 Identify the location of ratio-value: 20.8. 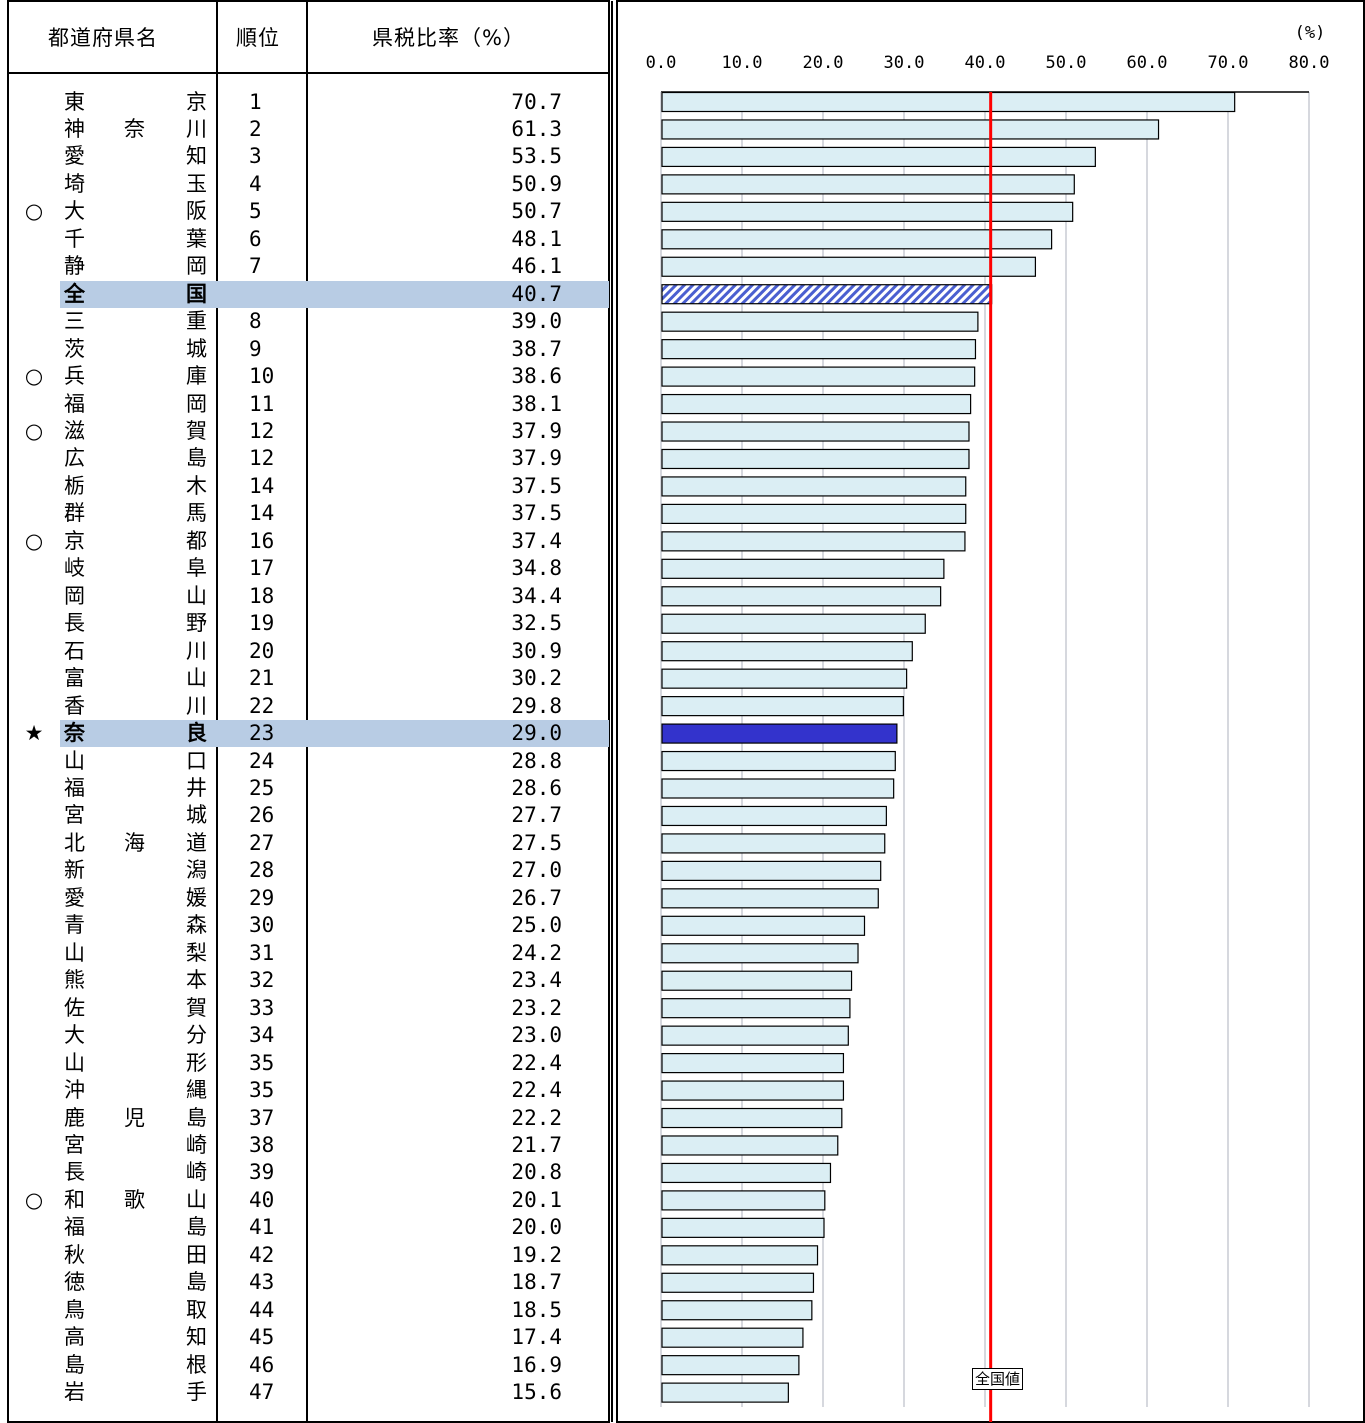
(536, 1172).